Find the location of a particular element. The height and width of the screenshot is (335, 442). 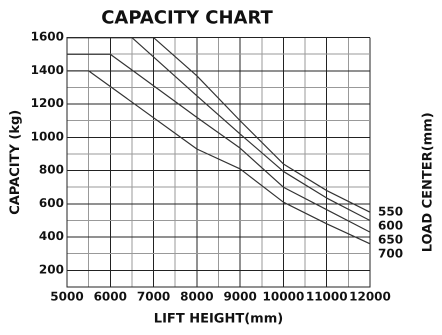

y-tick-label: 200 is located at coordinates (51, 269).